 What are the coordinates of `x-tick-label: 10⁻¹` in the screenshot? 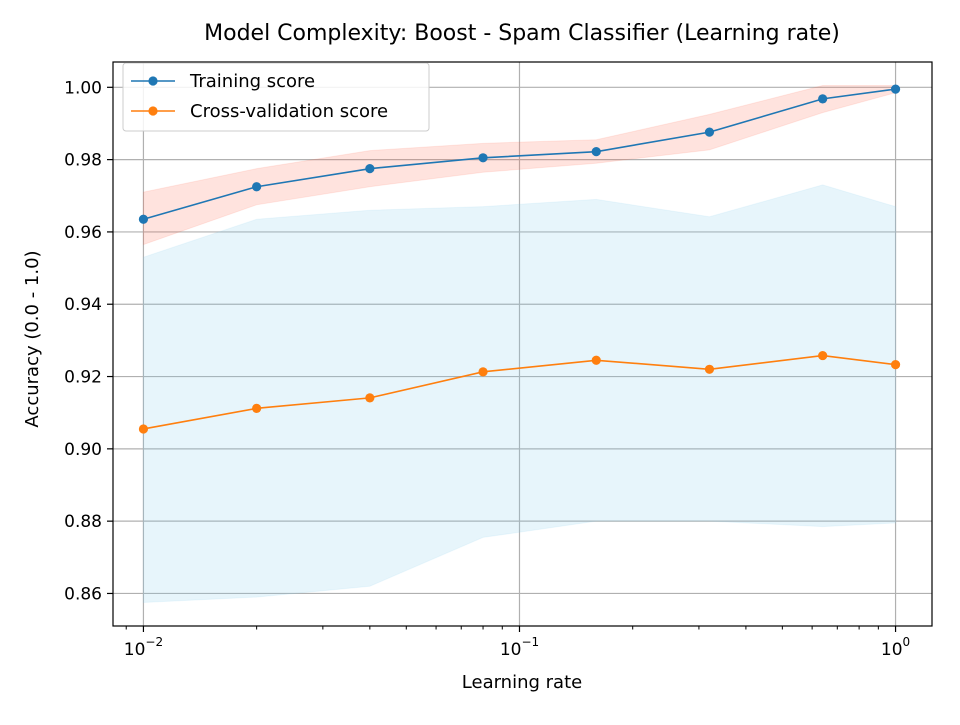 It's located at (519, 647).